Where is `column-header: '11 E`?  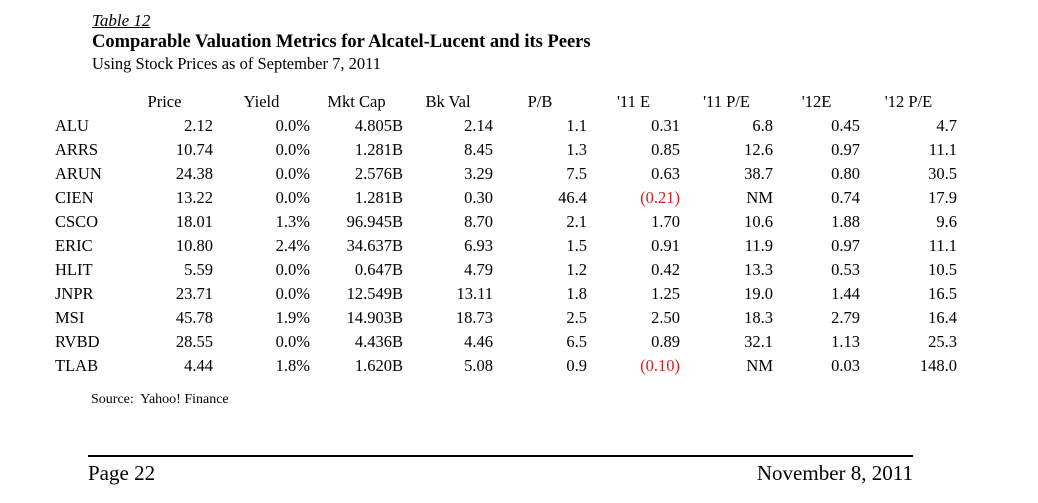 column-header: '11 E is located at coordinates (633, 101).